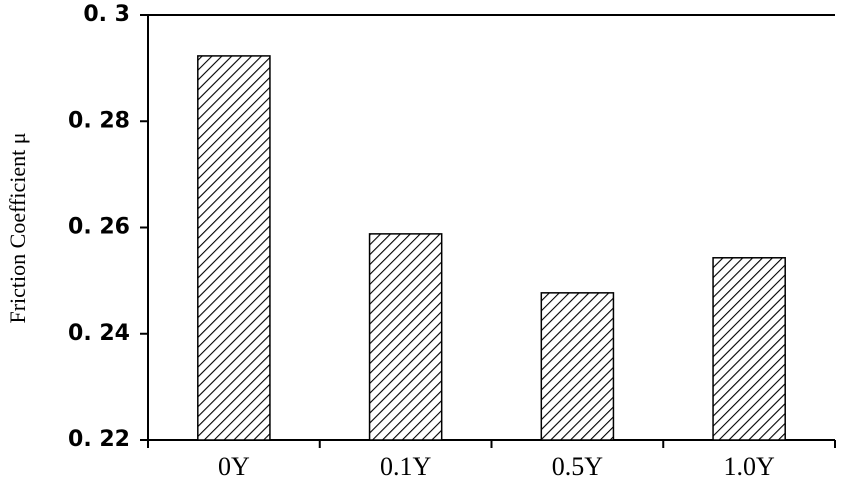  I want to click on x-tick-label: 1.0Y, so click(749, 466).